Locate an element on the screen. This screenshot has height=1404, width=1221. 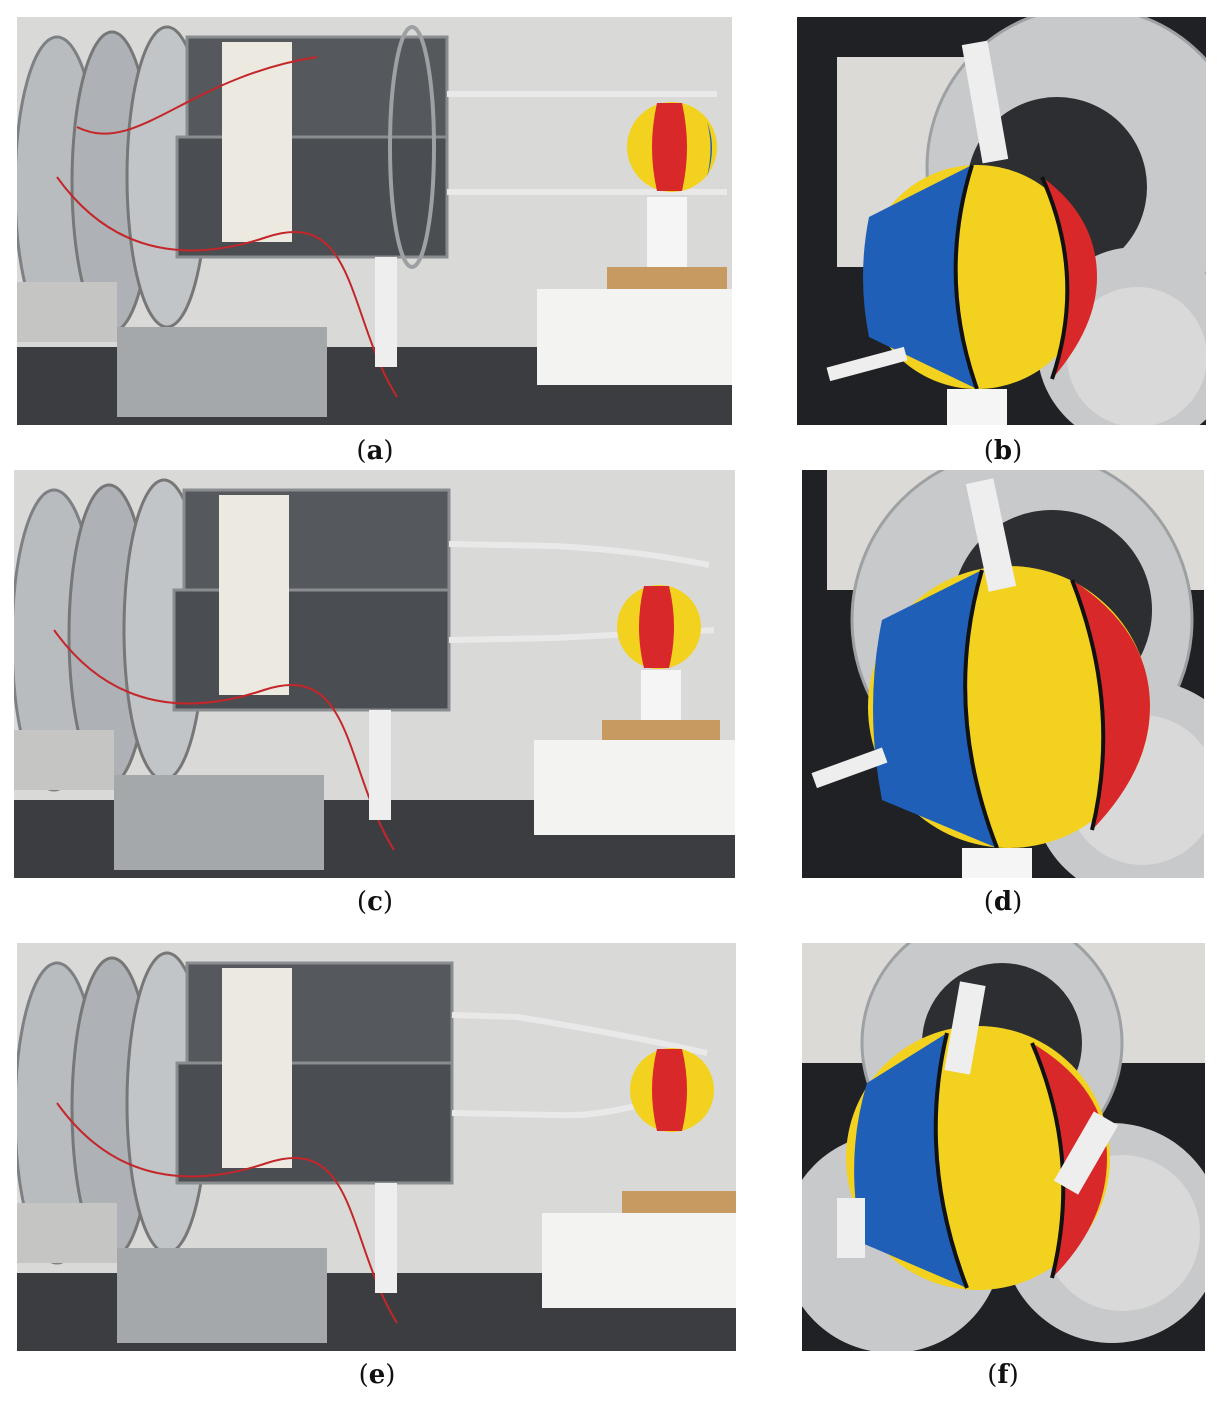
caption-a: (a) is located at coordinates (375, 451).